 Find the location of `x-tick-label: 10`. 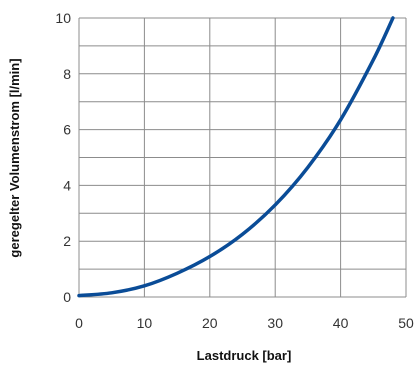

x-tick-label: 10 is located at coordinates (145, 323).